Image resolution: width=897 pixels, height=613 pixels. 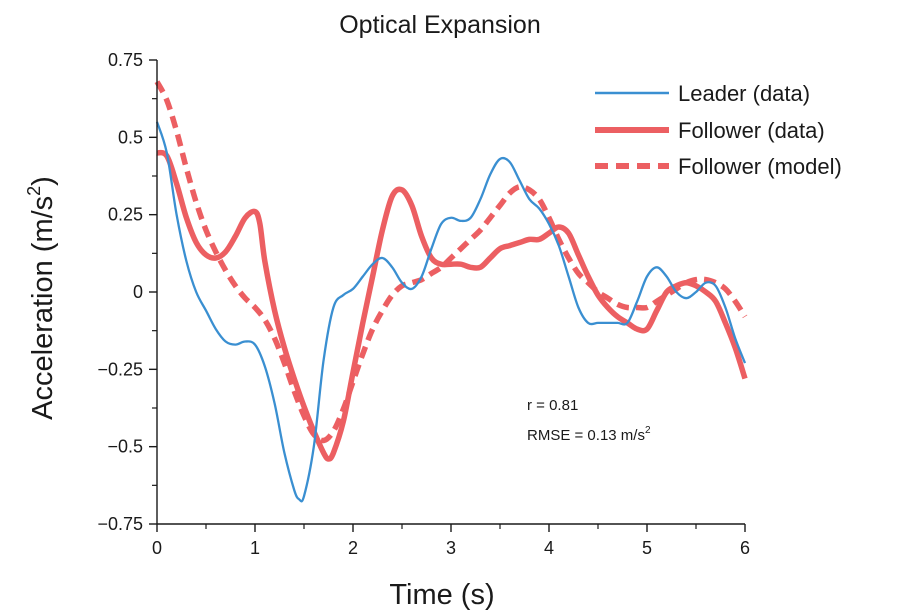 What do you see at coordinates (125, 447) in the screenshot?
I see `y-tick-label: −0.5` at bounding box center [125, 447].